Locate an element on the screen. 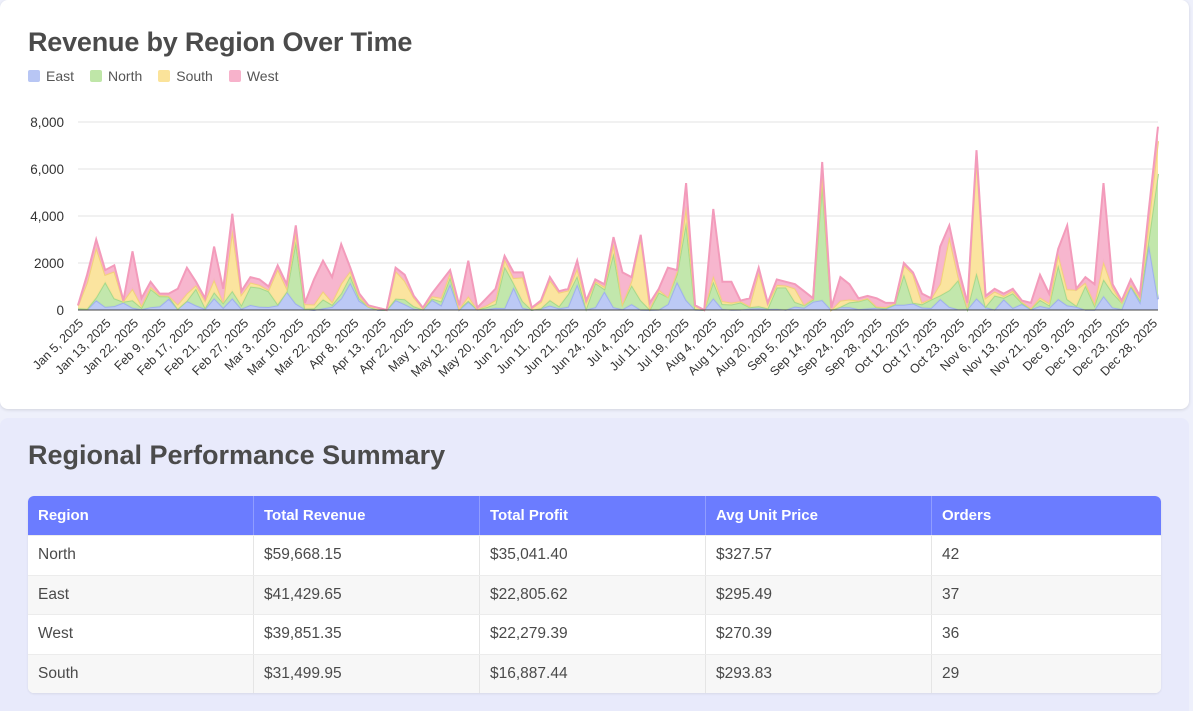 Image resolution: width=1193 pixels, height=711 pixels. y-tick-label: 4,000 is located at coordinates (47, 216).